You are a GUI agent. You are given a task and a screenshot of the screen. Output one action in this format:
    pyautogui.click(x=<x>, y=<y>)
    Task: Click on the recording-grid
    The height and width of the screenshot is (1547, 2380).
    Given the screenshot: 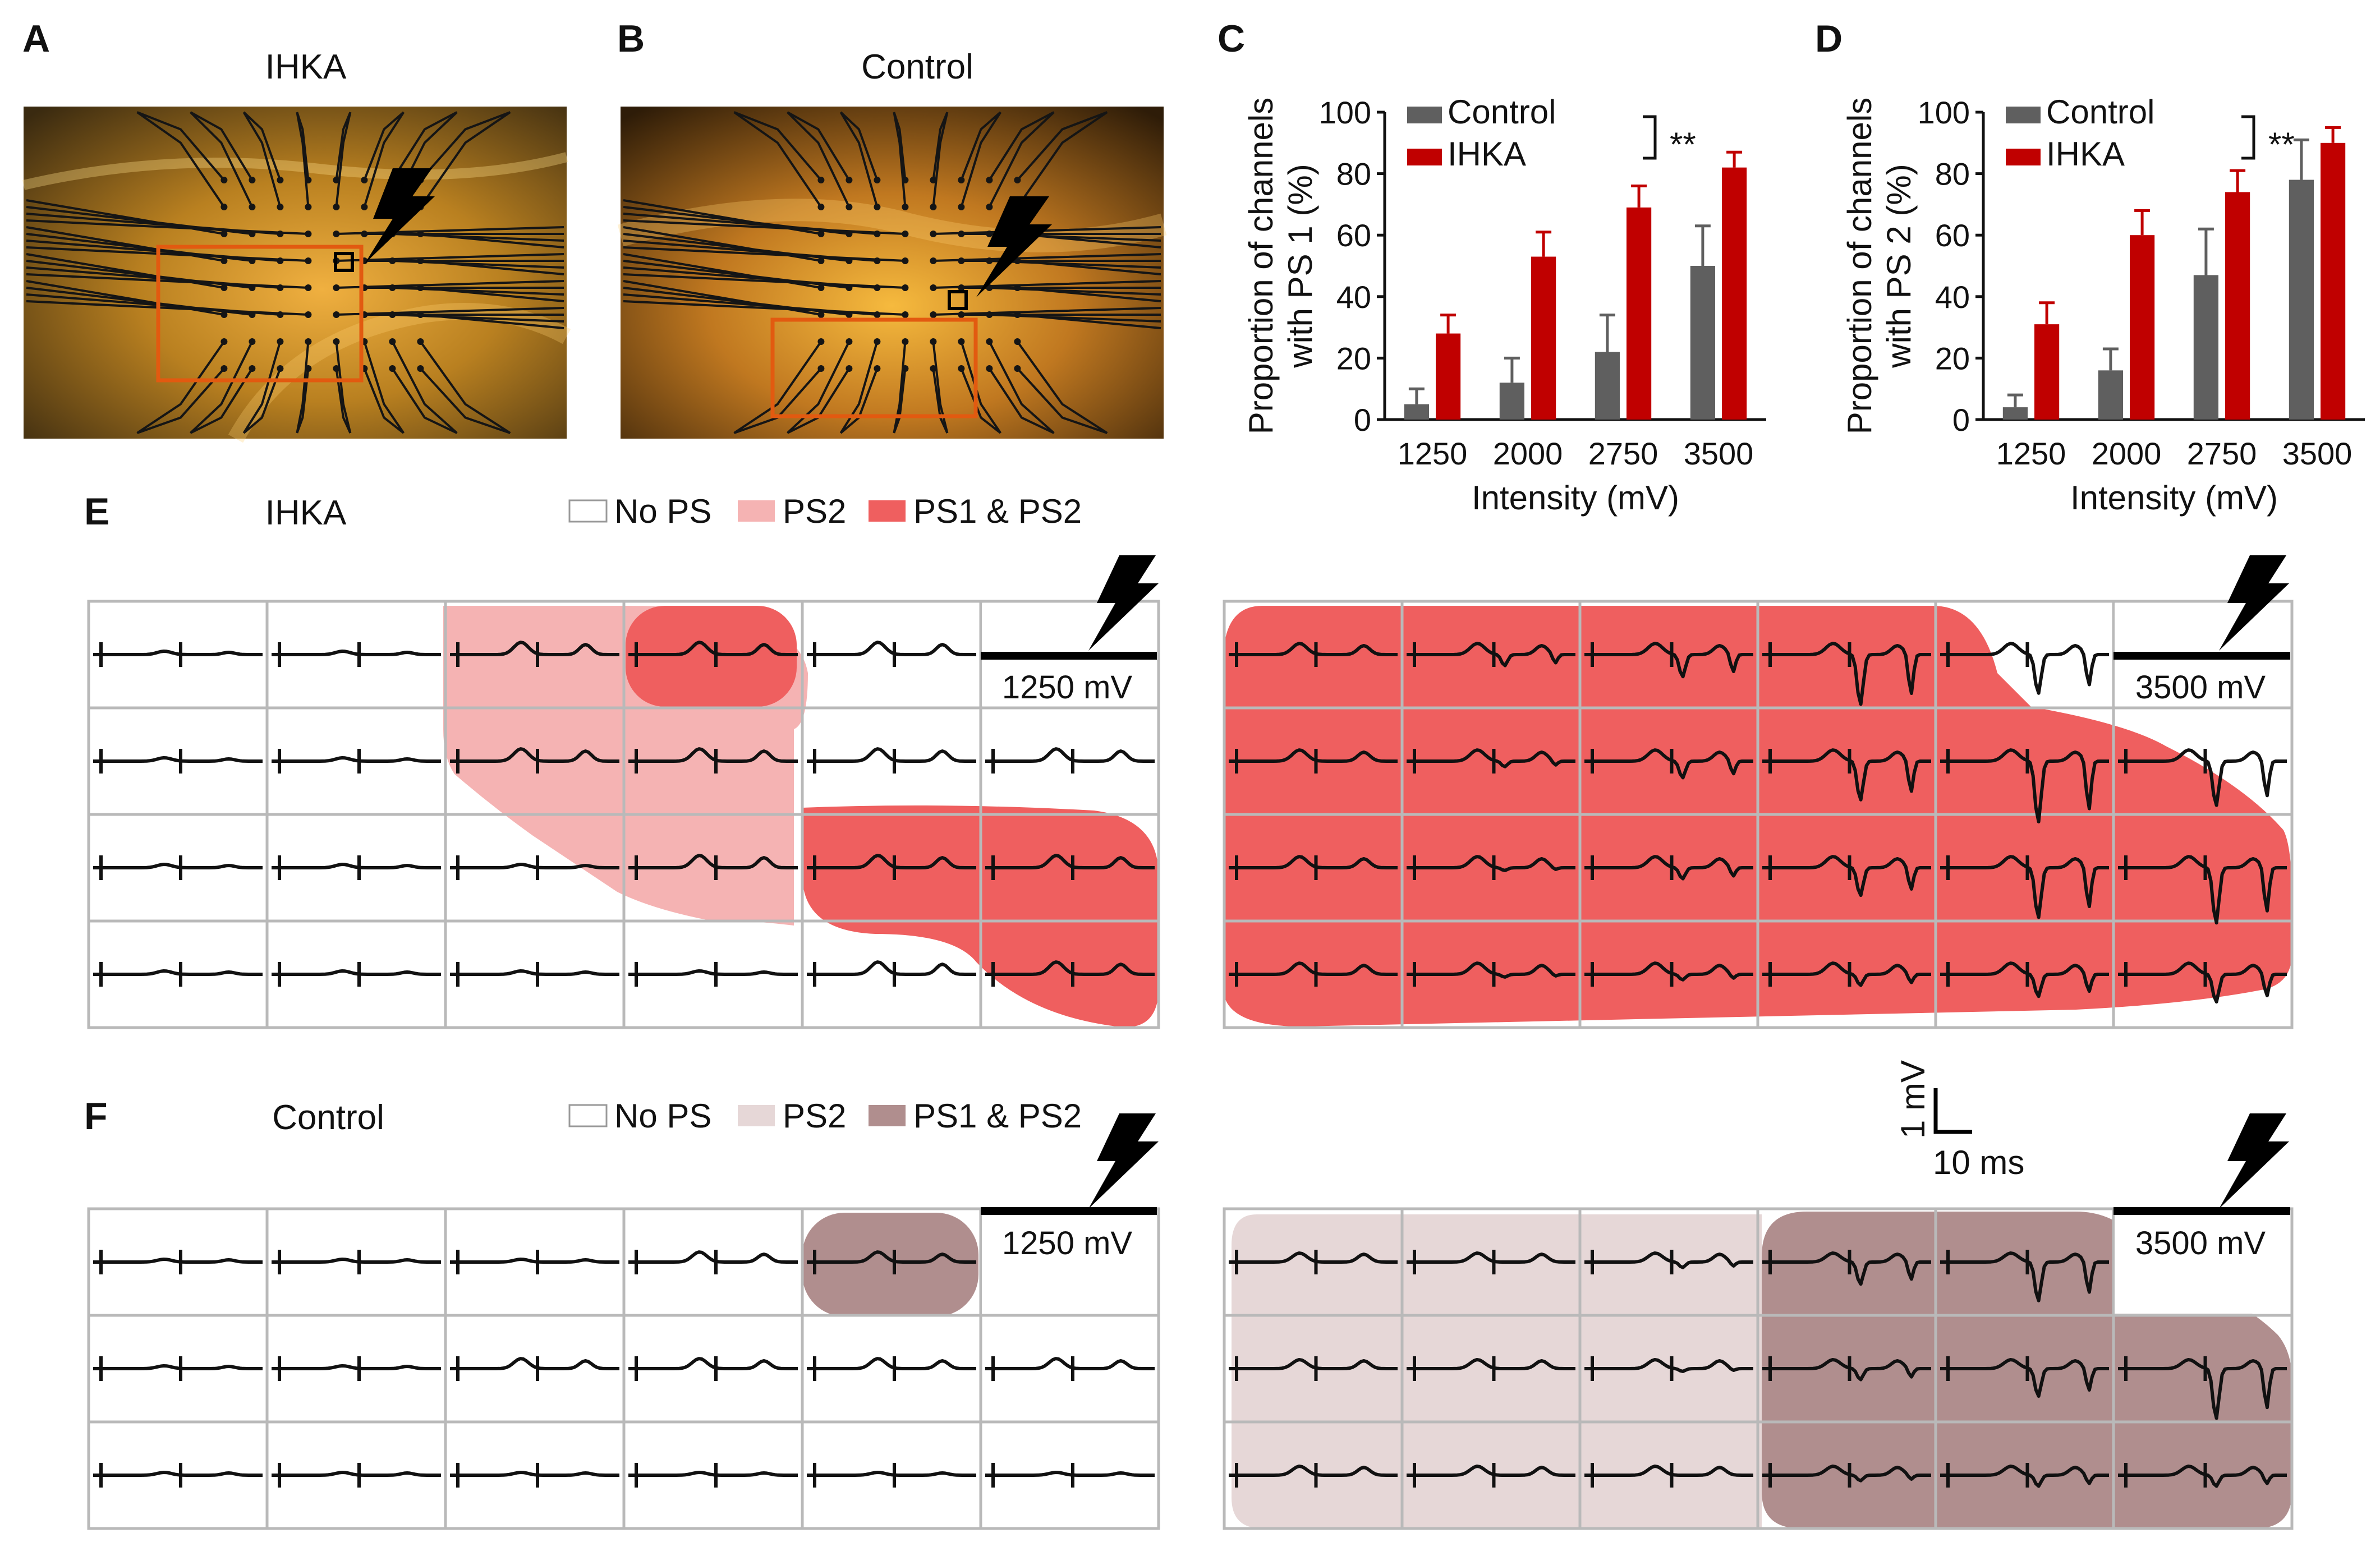 What is the action you would take?
    pyautogui.click(x=623, y=814)
    